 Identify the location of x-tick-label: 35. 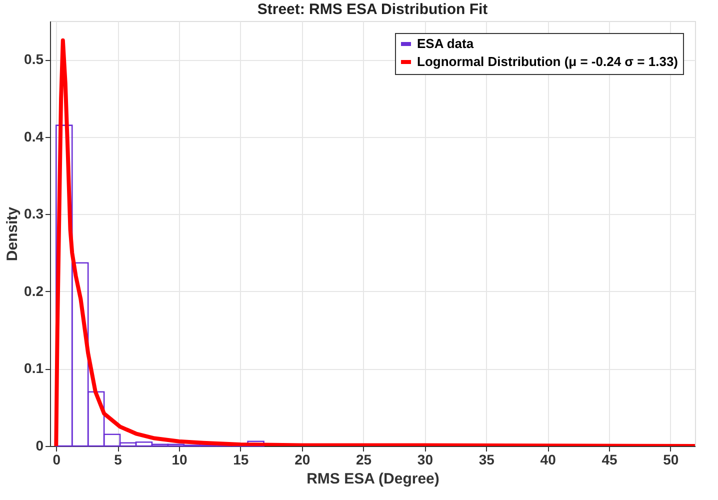
(486, 460).